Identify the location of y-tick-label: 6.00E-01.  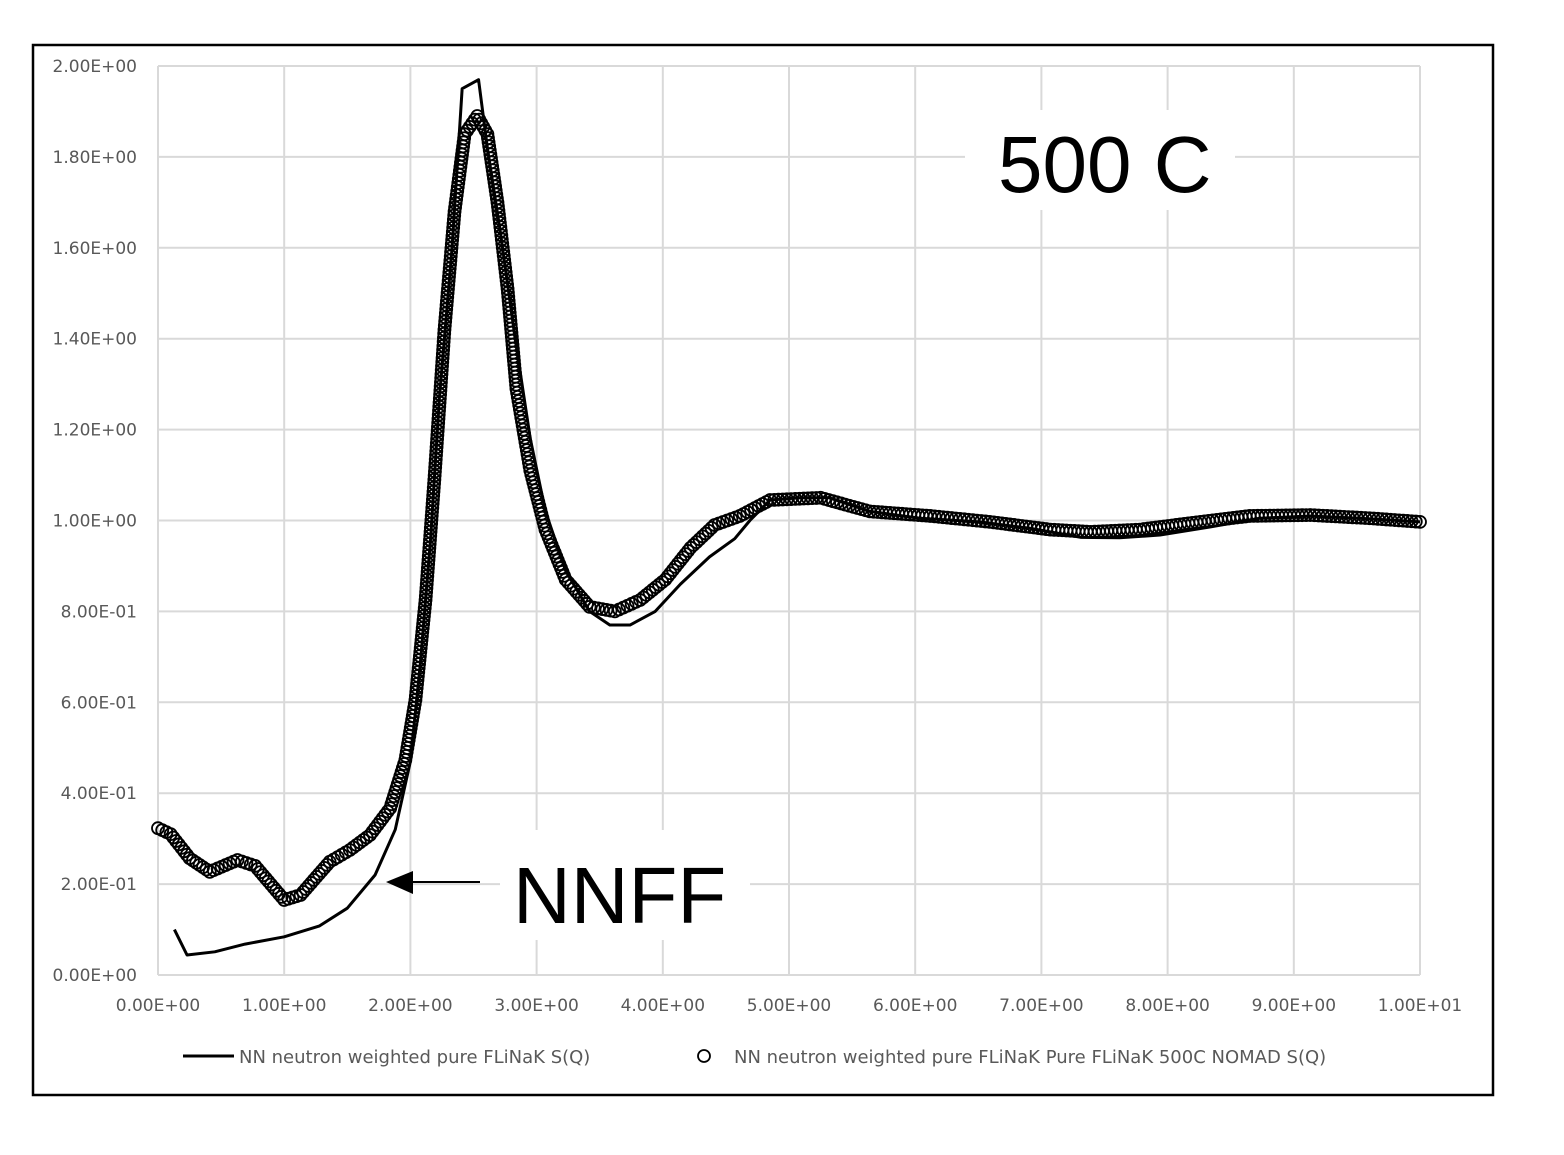
(99, 703).